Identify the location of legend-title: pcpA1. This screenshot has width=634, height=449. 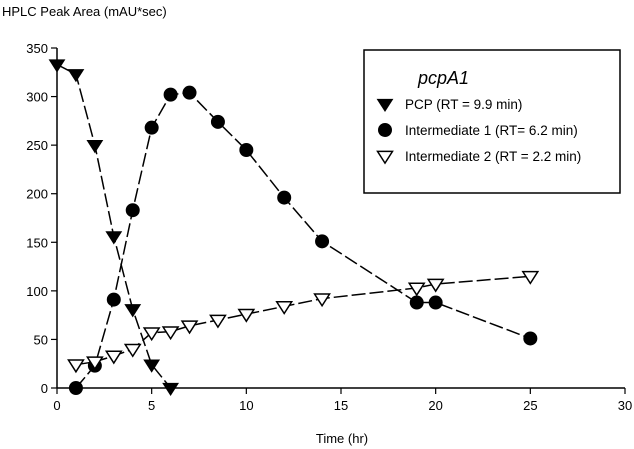
(443, 78).